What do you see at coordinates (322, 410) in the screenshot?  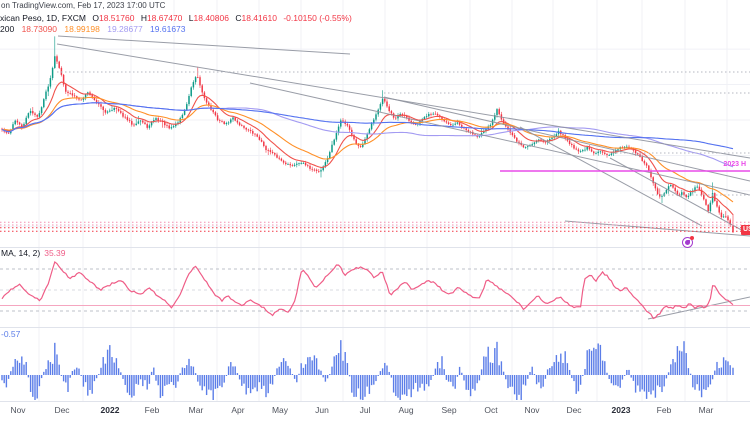 I see `x-axis-label: Jun` at bounding box center [322, 410].